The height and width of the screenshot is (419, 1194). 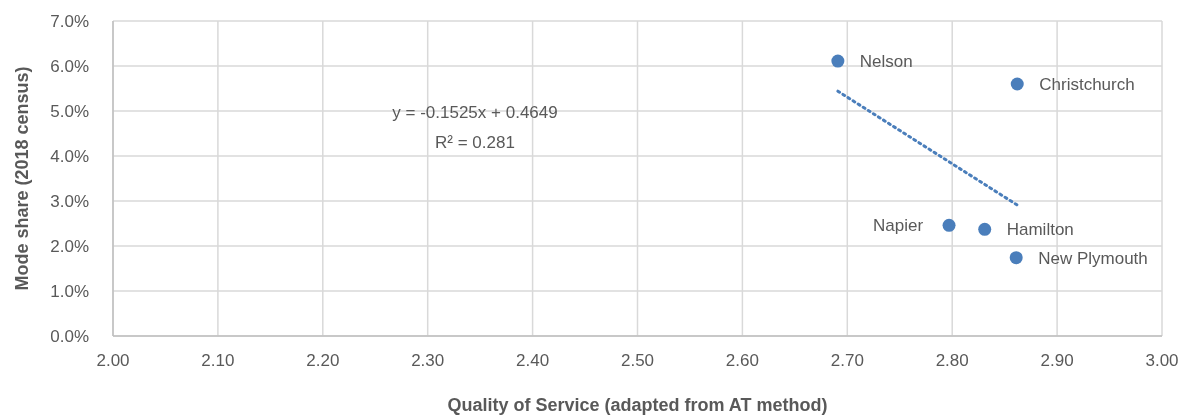 I want to click on x-tick-label: 3.00, so click(x=1162, y=360).